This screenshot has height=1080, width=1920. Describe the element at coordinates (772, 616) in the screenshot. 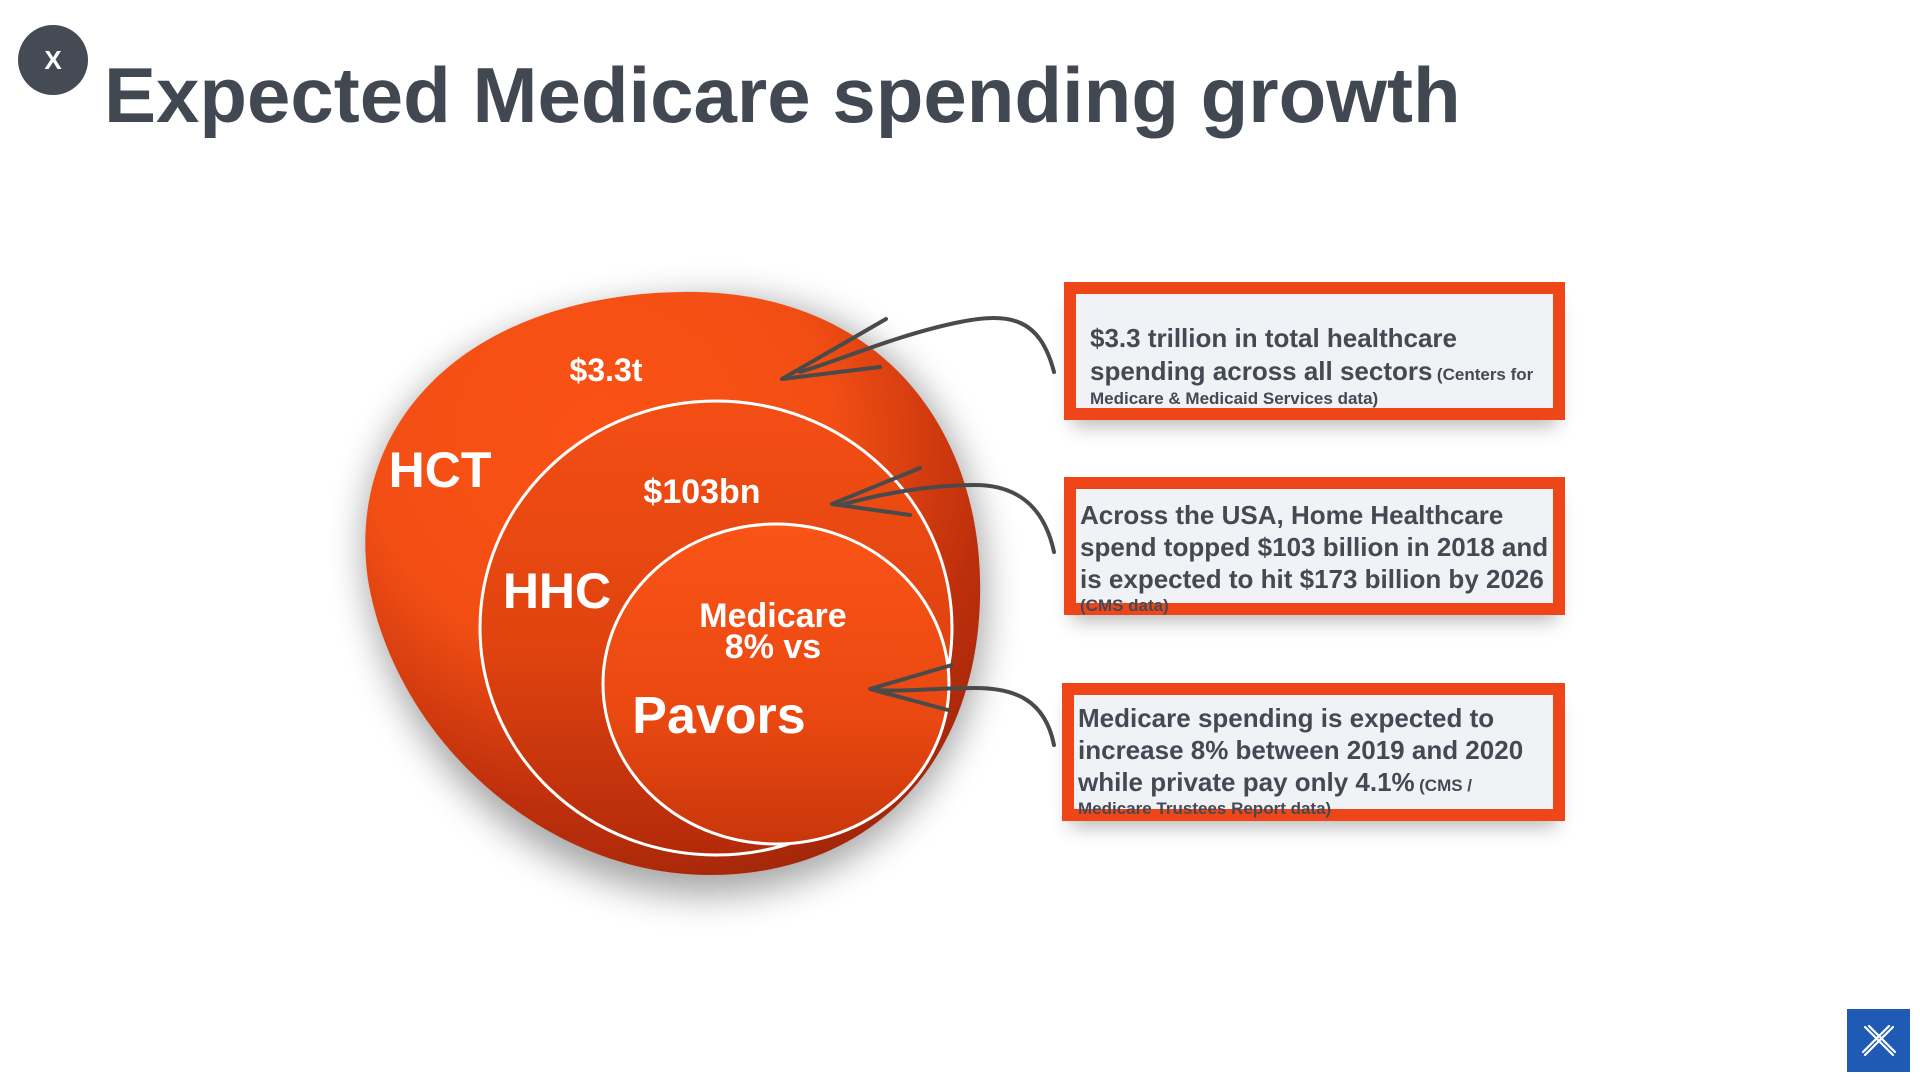

I see `inner-label-line1: Medicare` at that location.